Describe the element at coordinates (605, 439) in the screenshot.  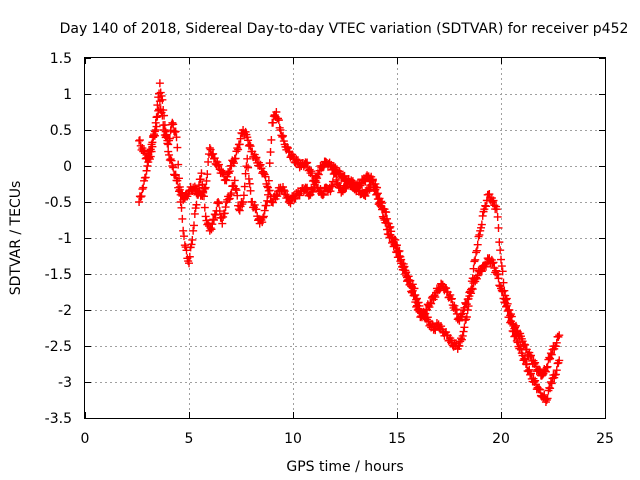
I see `x-tick-label: 25` at that location.